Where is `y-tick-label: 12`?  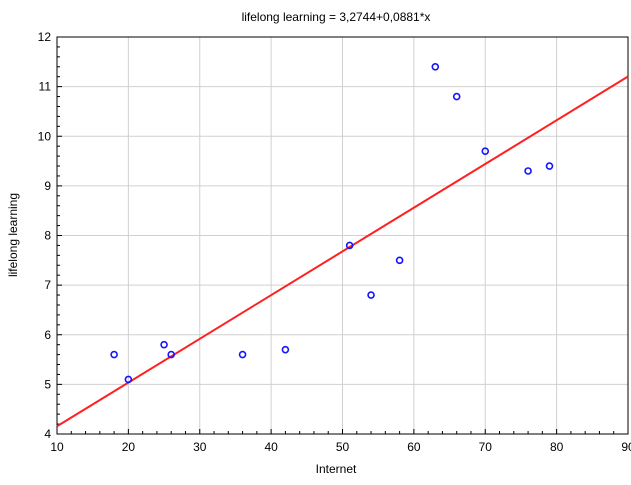
y-tick-label: 12 is located at coordinates (45, 37).